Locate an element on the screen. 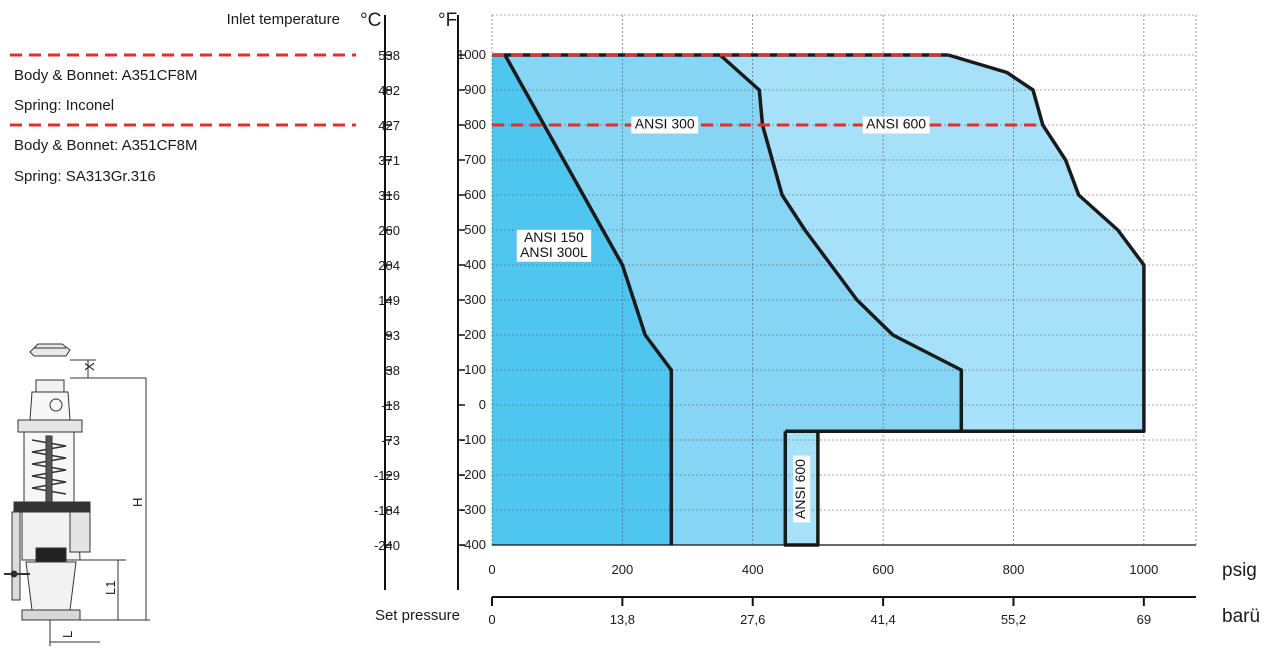 The width and height of the screenshot is (1280, 648). tick-bar-label-1: 13,8 is located at coordinates (622, 619).